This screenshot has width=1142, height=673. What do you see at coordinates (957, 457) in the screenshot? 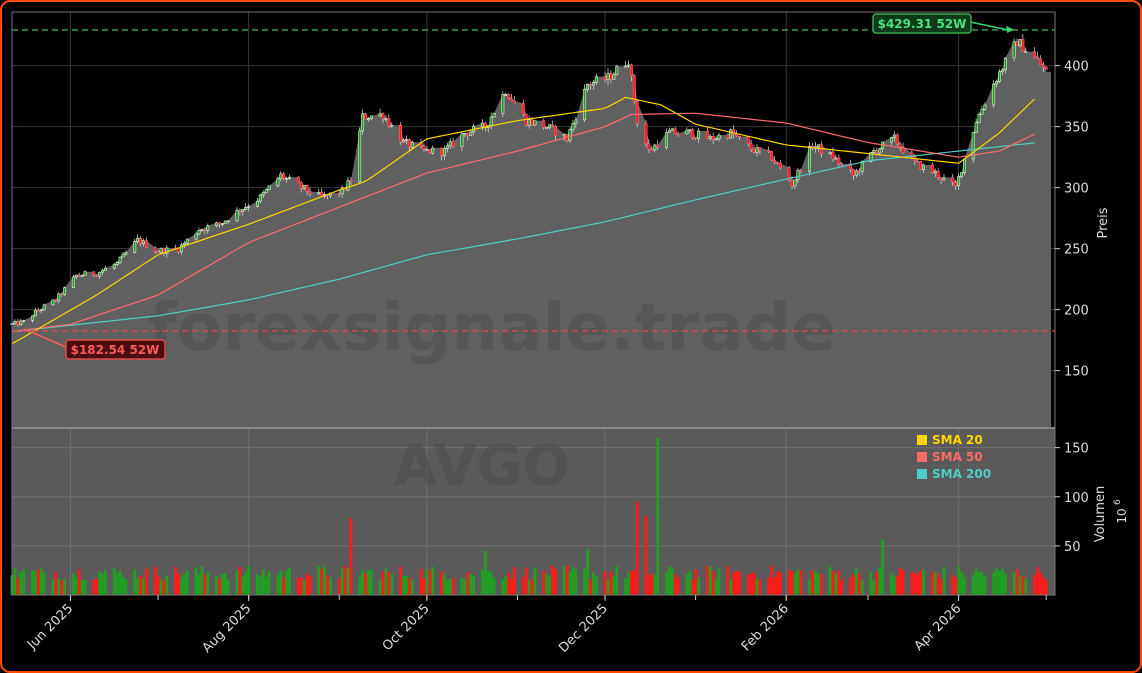
I see `legend-label: SMA 50` at bounding box center [957, 457].